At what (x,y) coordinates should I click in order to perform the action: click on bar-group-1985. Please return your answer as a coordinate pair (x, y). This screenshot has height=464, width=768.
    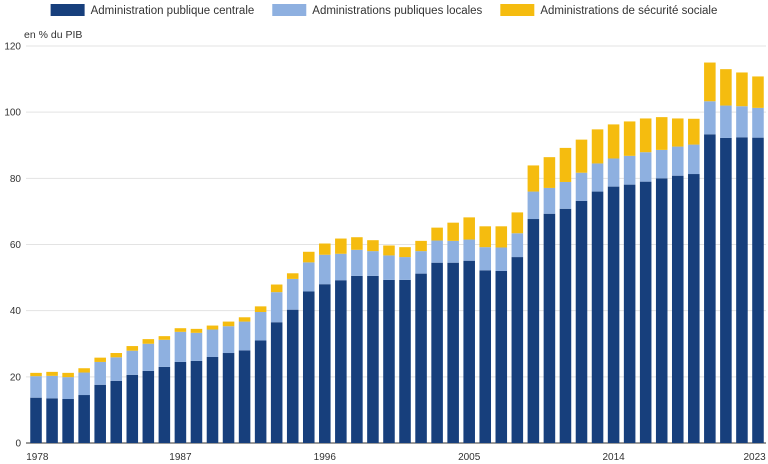
    Looking at the image, I should click on (148, 391).